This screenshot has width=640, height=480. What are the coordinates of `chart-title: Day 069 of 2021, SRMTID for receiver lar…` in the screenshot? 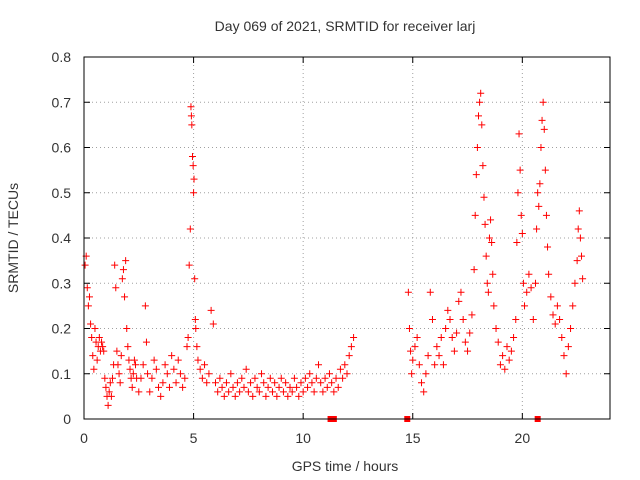 It's located at (345, 26).